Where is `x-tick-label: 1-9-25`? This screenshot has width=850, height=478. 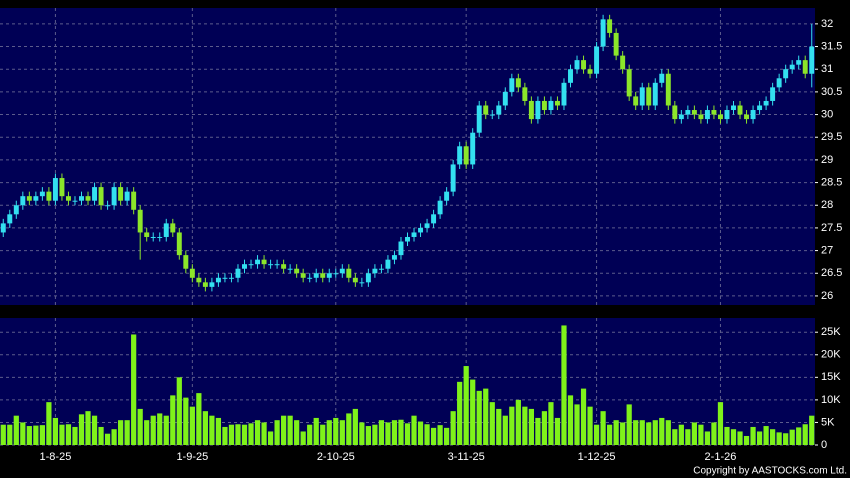 x-tick-label: 1-9-25 is located at coordinates (192, 457).